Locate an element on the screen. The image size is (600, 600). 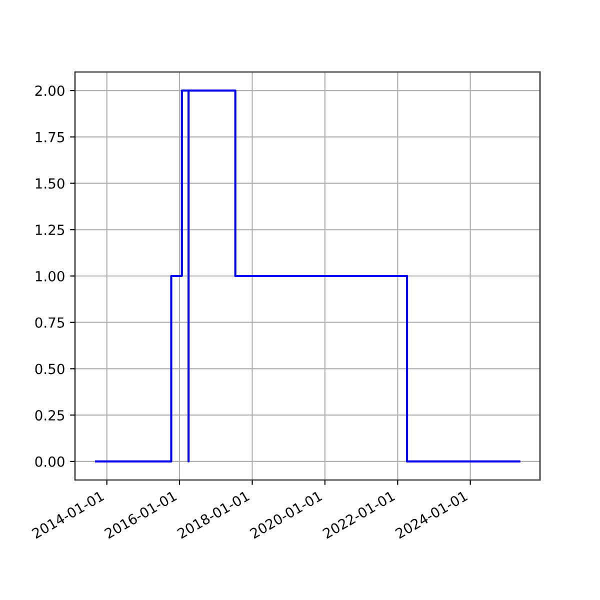
y-tick-label: 0.25 is located at coordinates (49, 415).